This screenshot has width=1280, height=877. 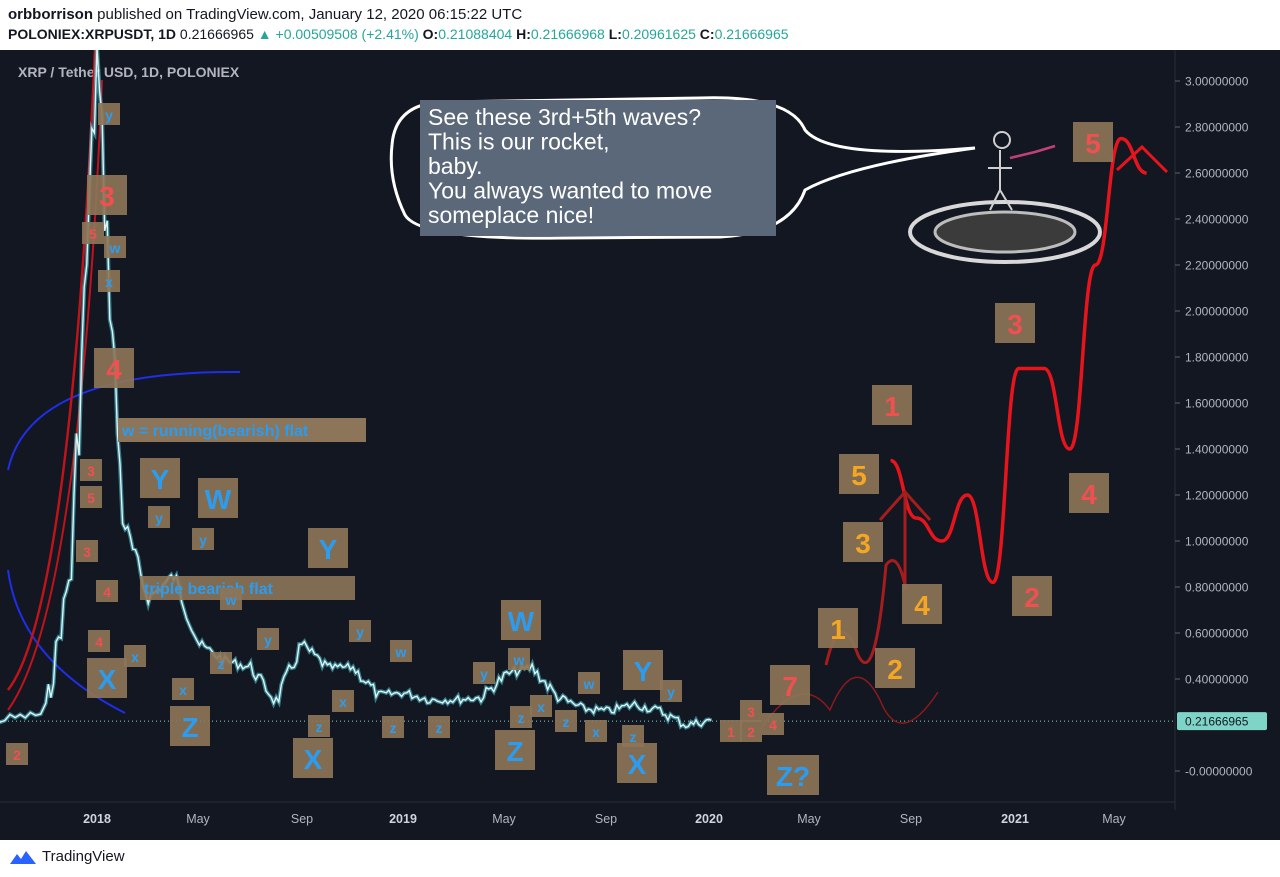 I want to click on wave-label: 5, so click(x=91, y=497).